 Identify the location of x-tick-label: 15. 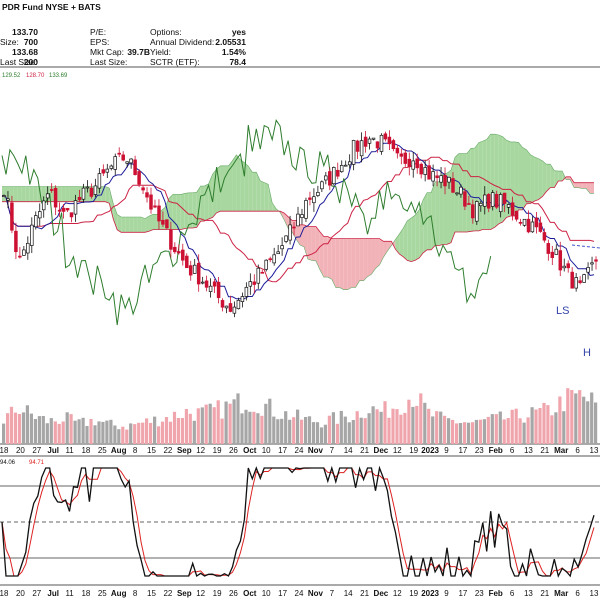
(151, 593).